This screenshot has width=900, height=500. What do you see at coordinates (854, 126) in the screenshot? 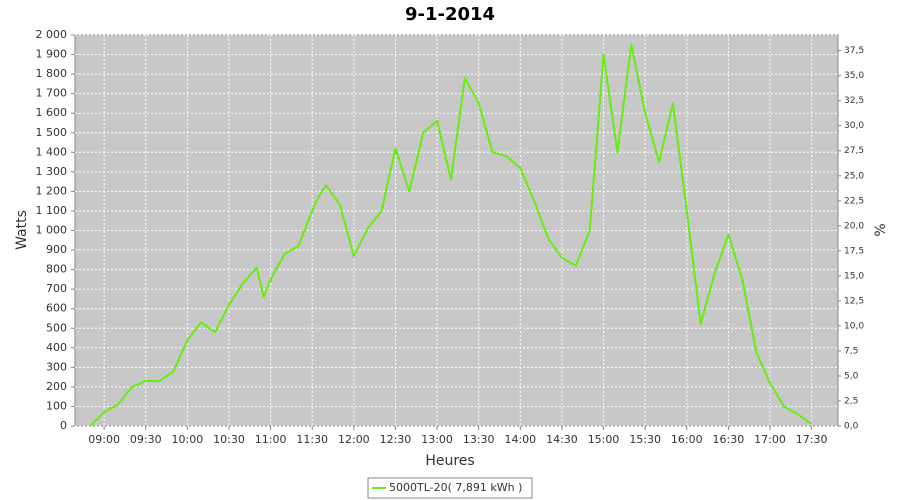
I see `y2-tick-label: 30,0` at bounding box center [854, 126].